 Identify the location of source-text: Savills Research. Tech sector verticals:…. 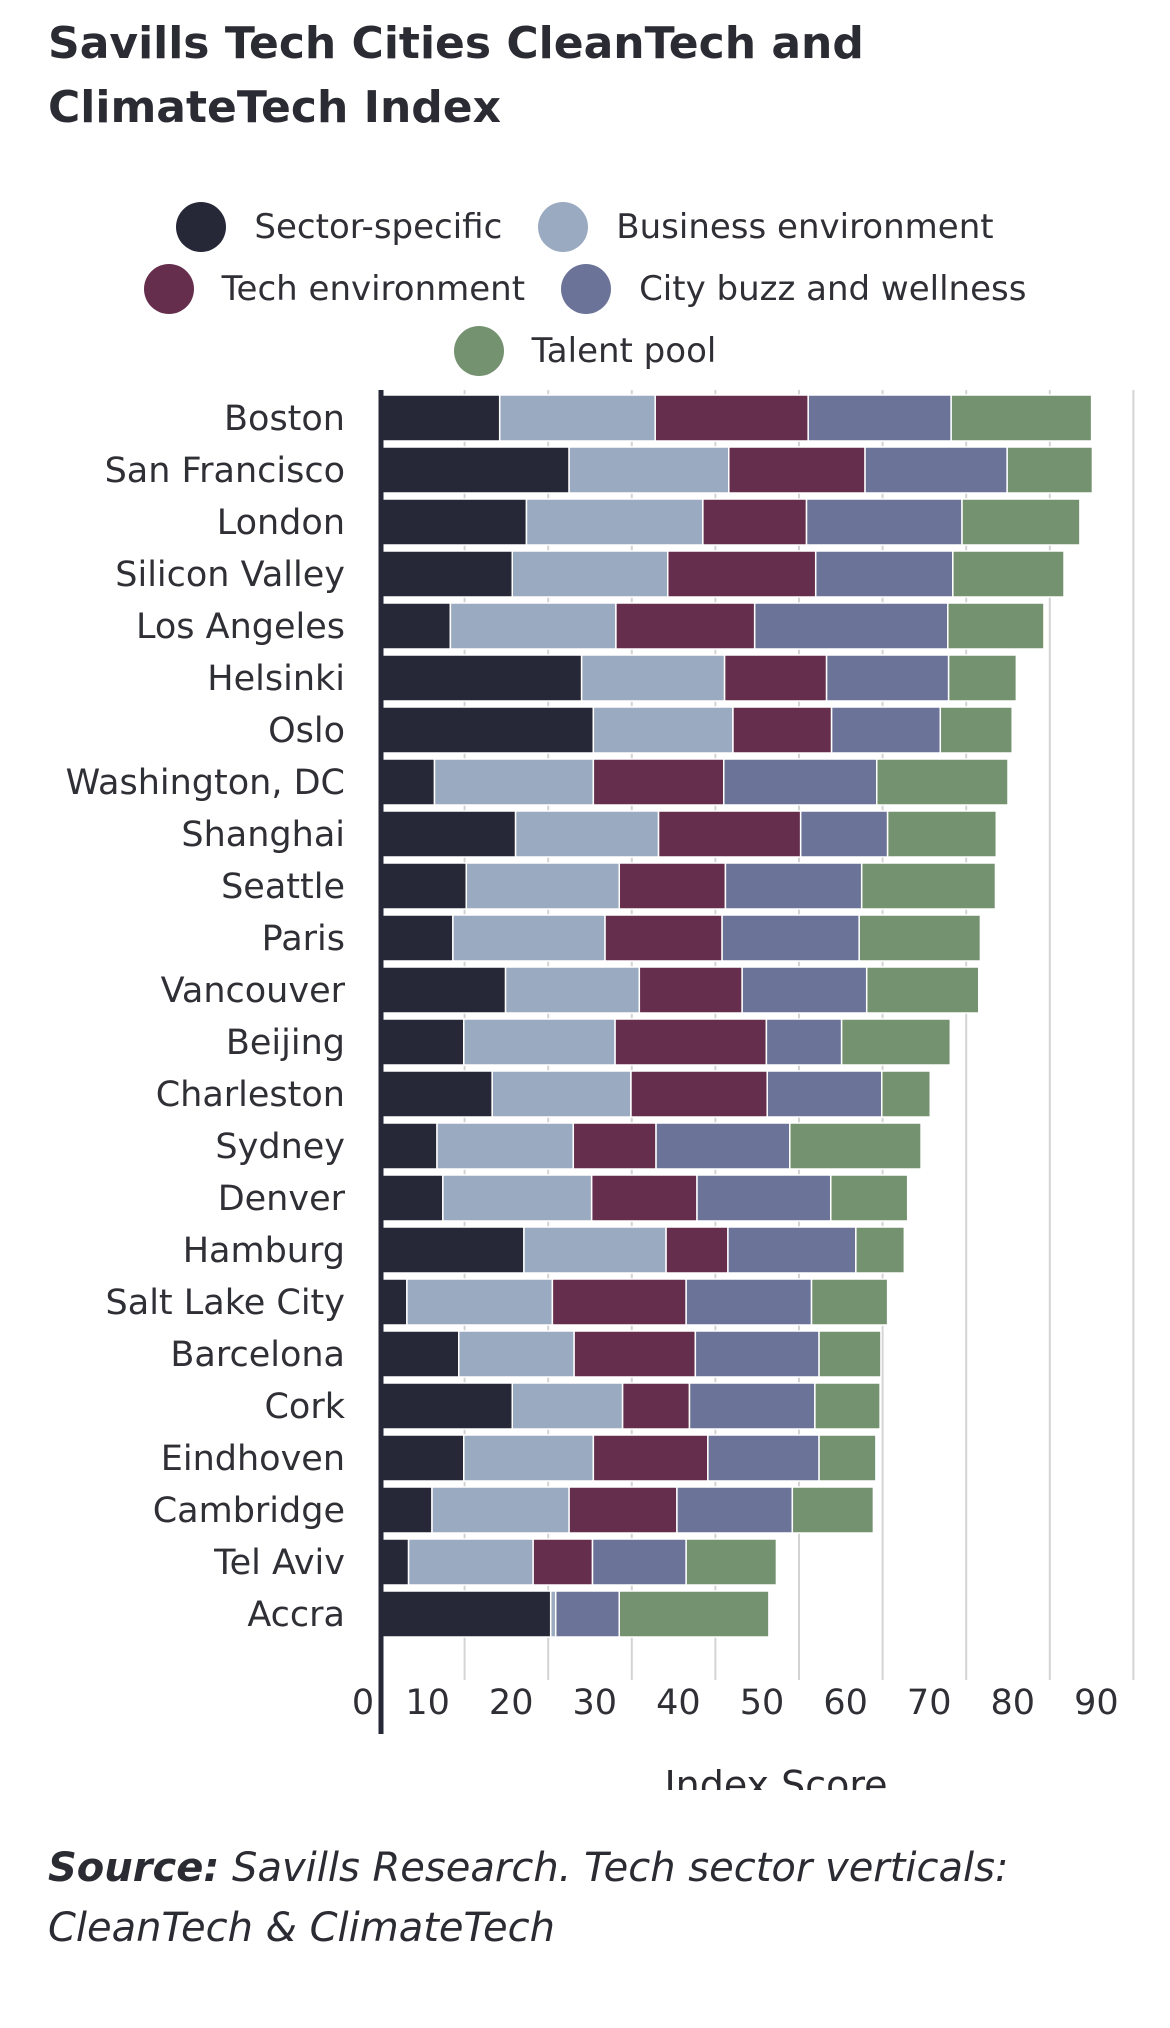
(528, 1898).